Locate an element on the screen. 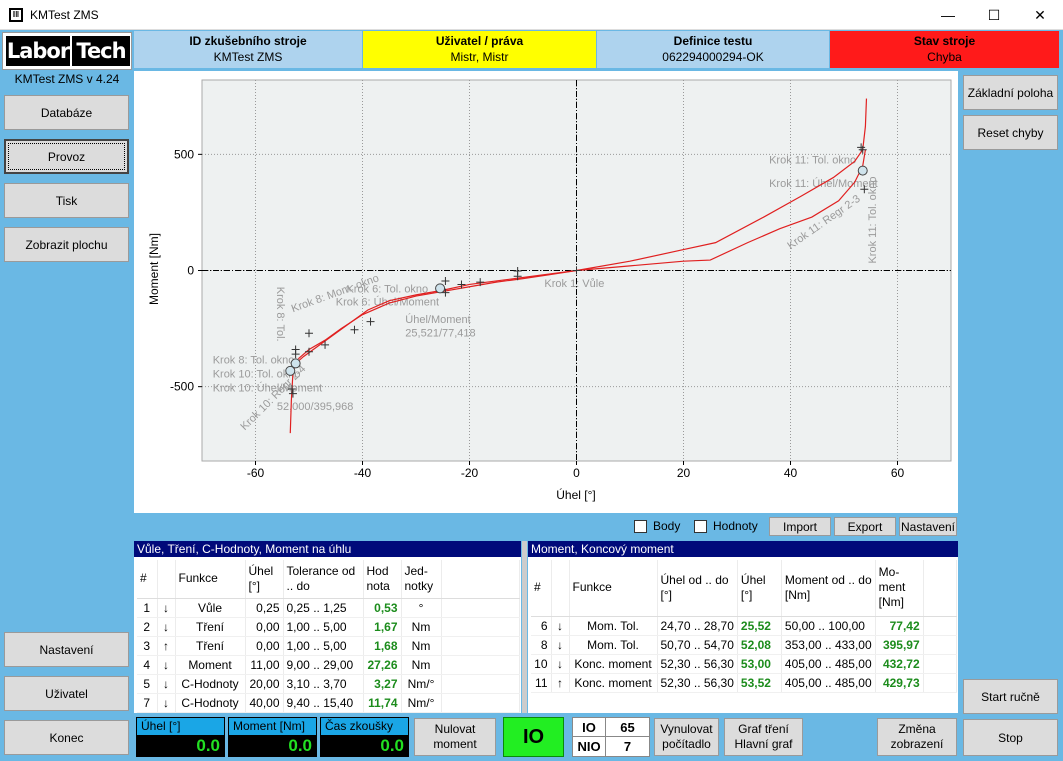 The width and height of the screenshot is (1063, 761). header-value: Chyba is located at coordinates (944, 57).